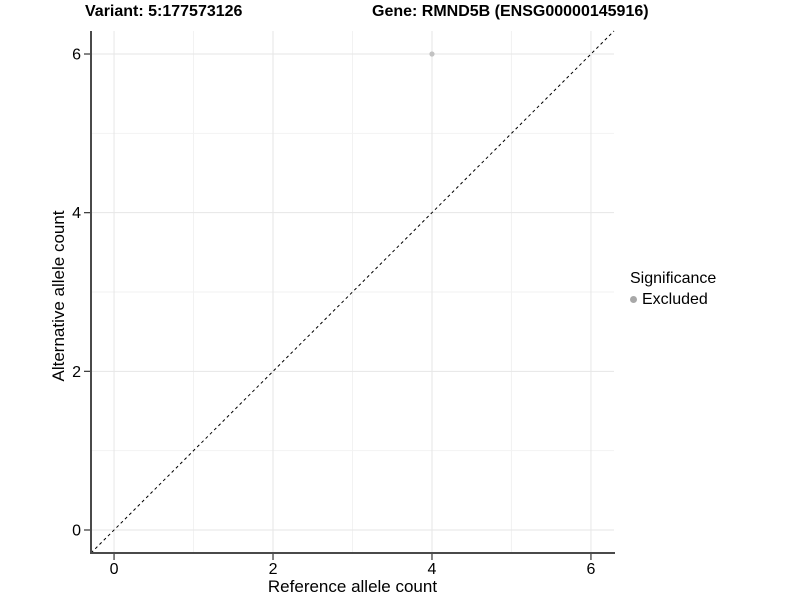  Describe the element at coordinates (58, 295) in the screenshot. I see `y-axis-title: Alternative allele count` at that location.